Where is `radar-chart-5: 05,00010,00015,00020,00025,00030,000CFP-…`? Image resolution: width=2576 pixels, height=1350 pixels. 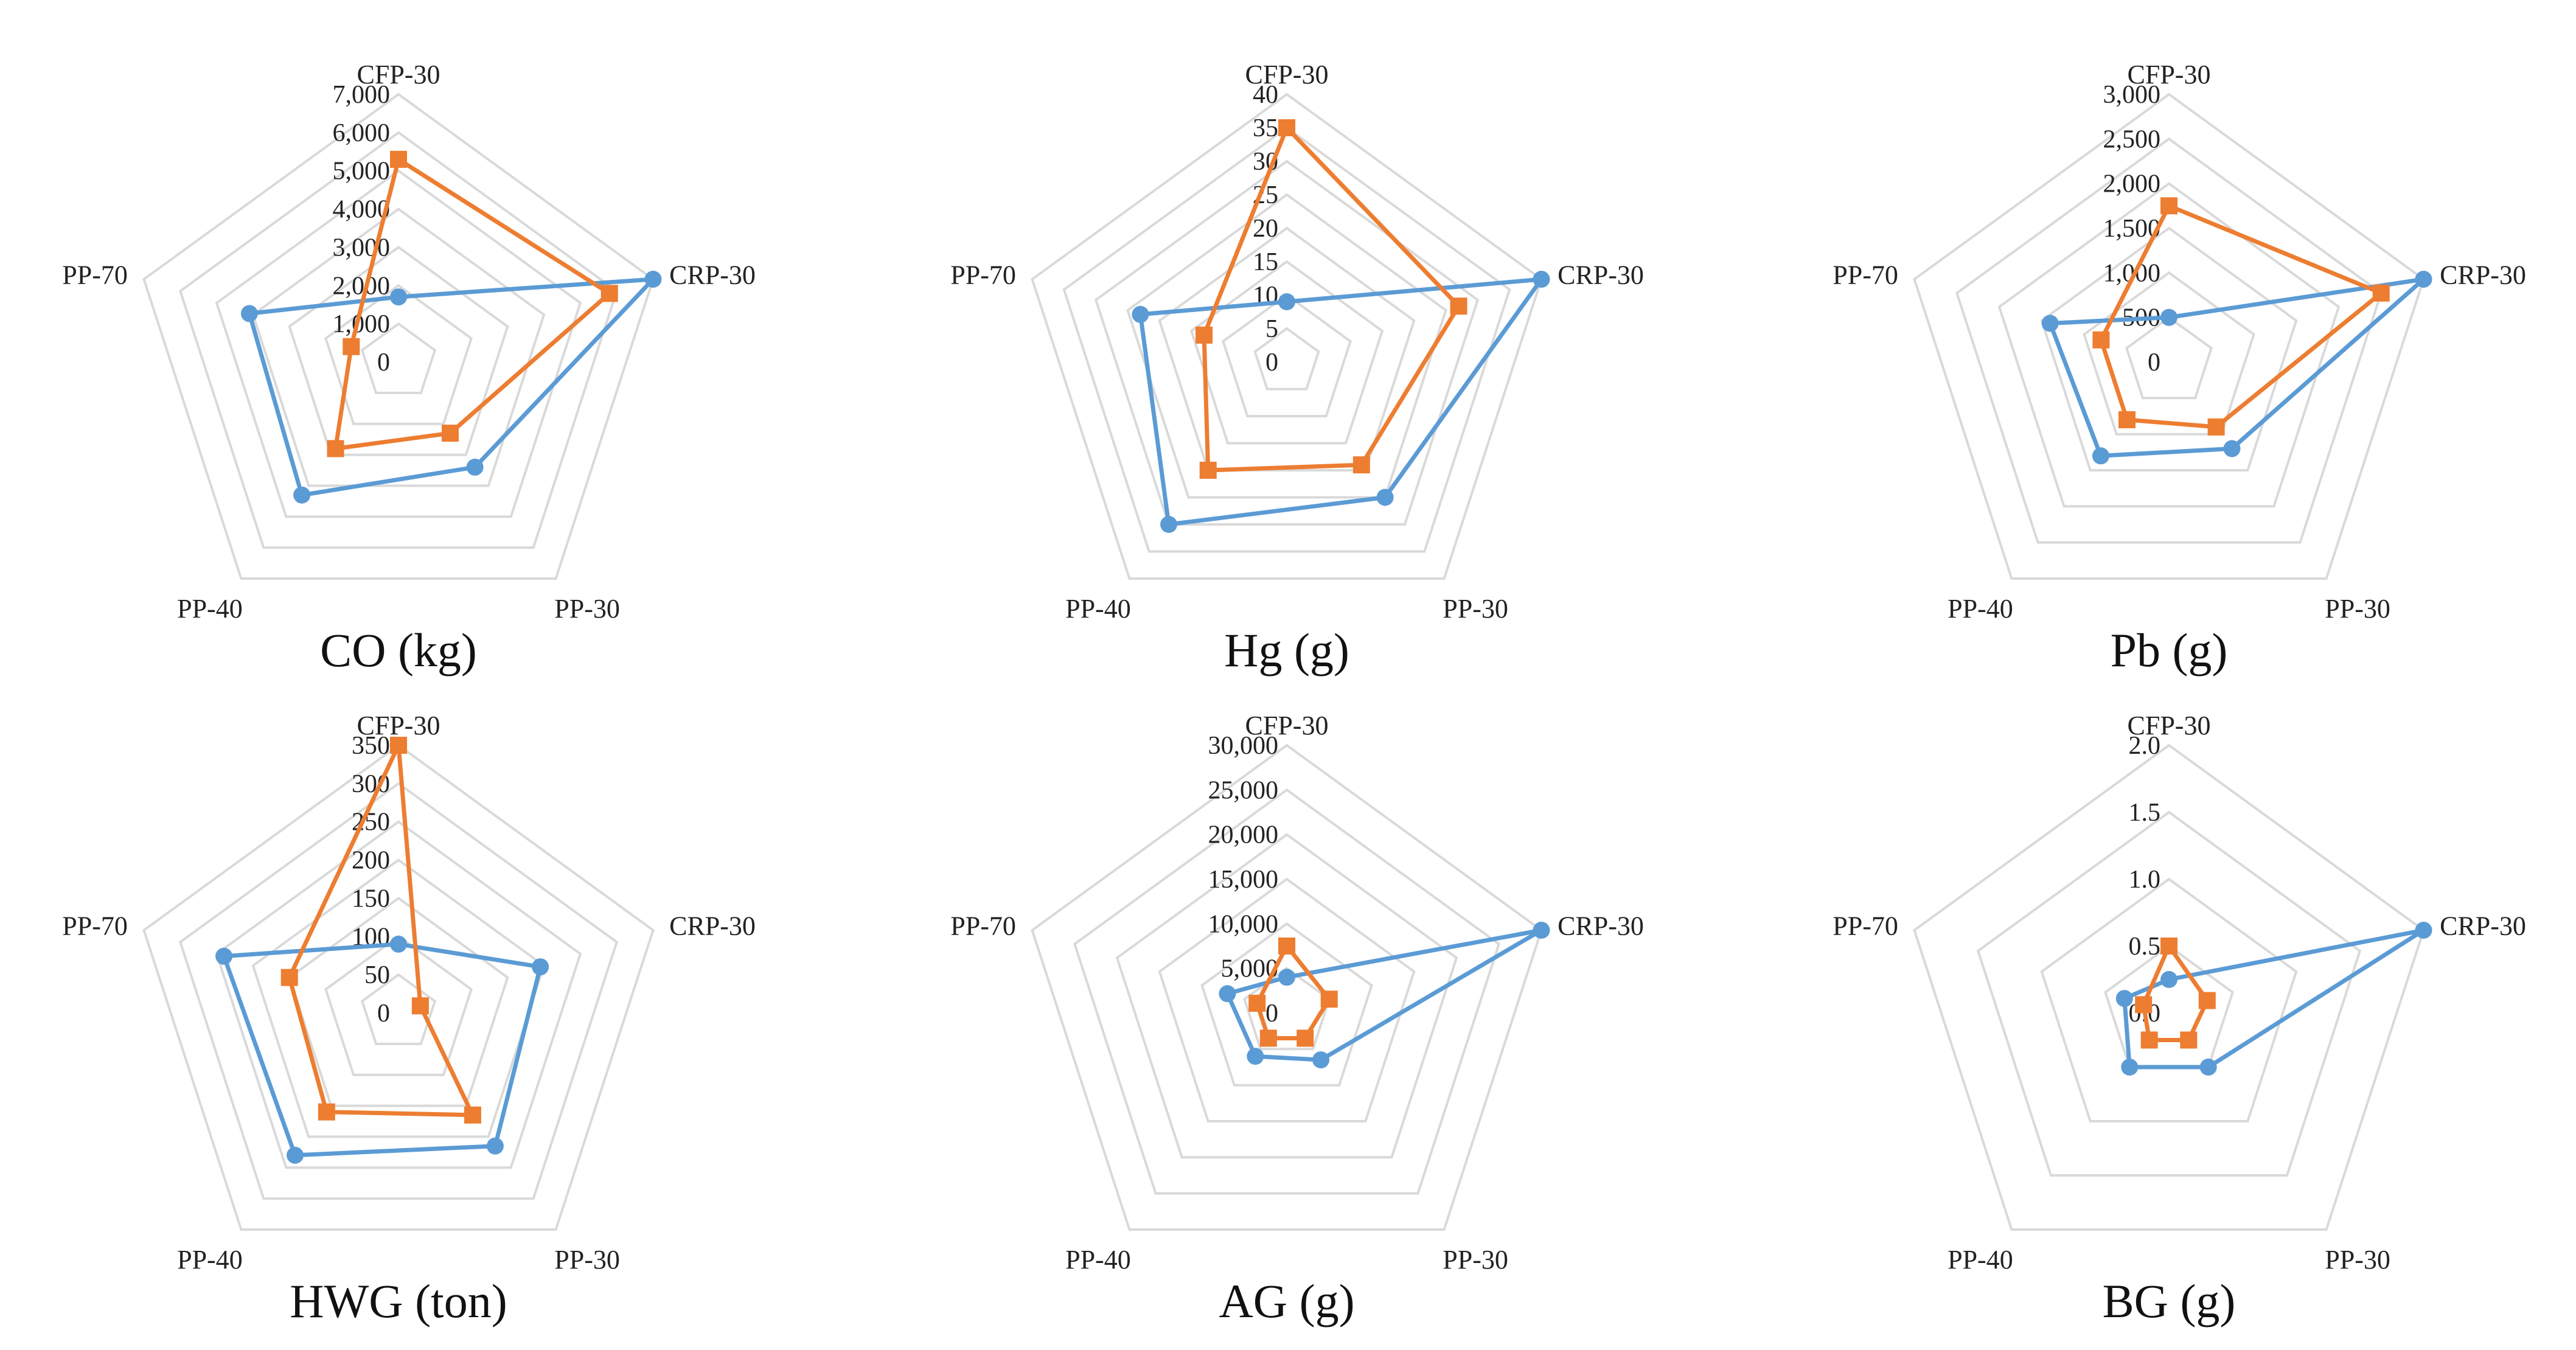 radar-chart-5: 05,00010,00015,00020,00025,00030,000CFP-… is located at coordinates (1297, 1019).